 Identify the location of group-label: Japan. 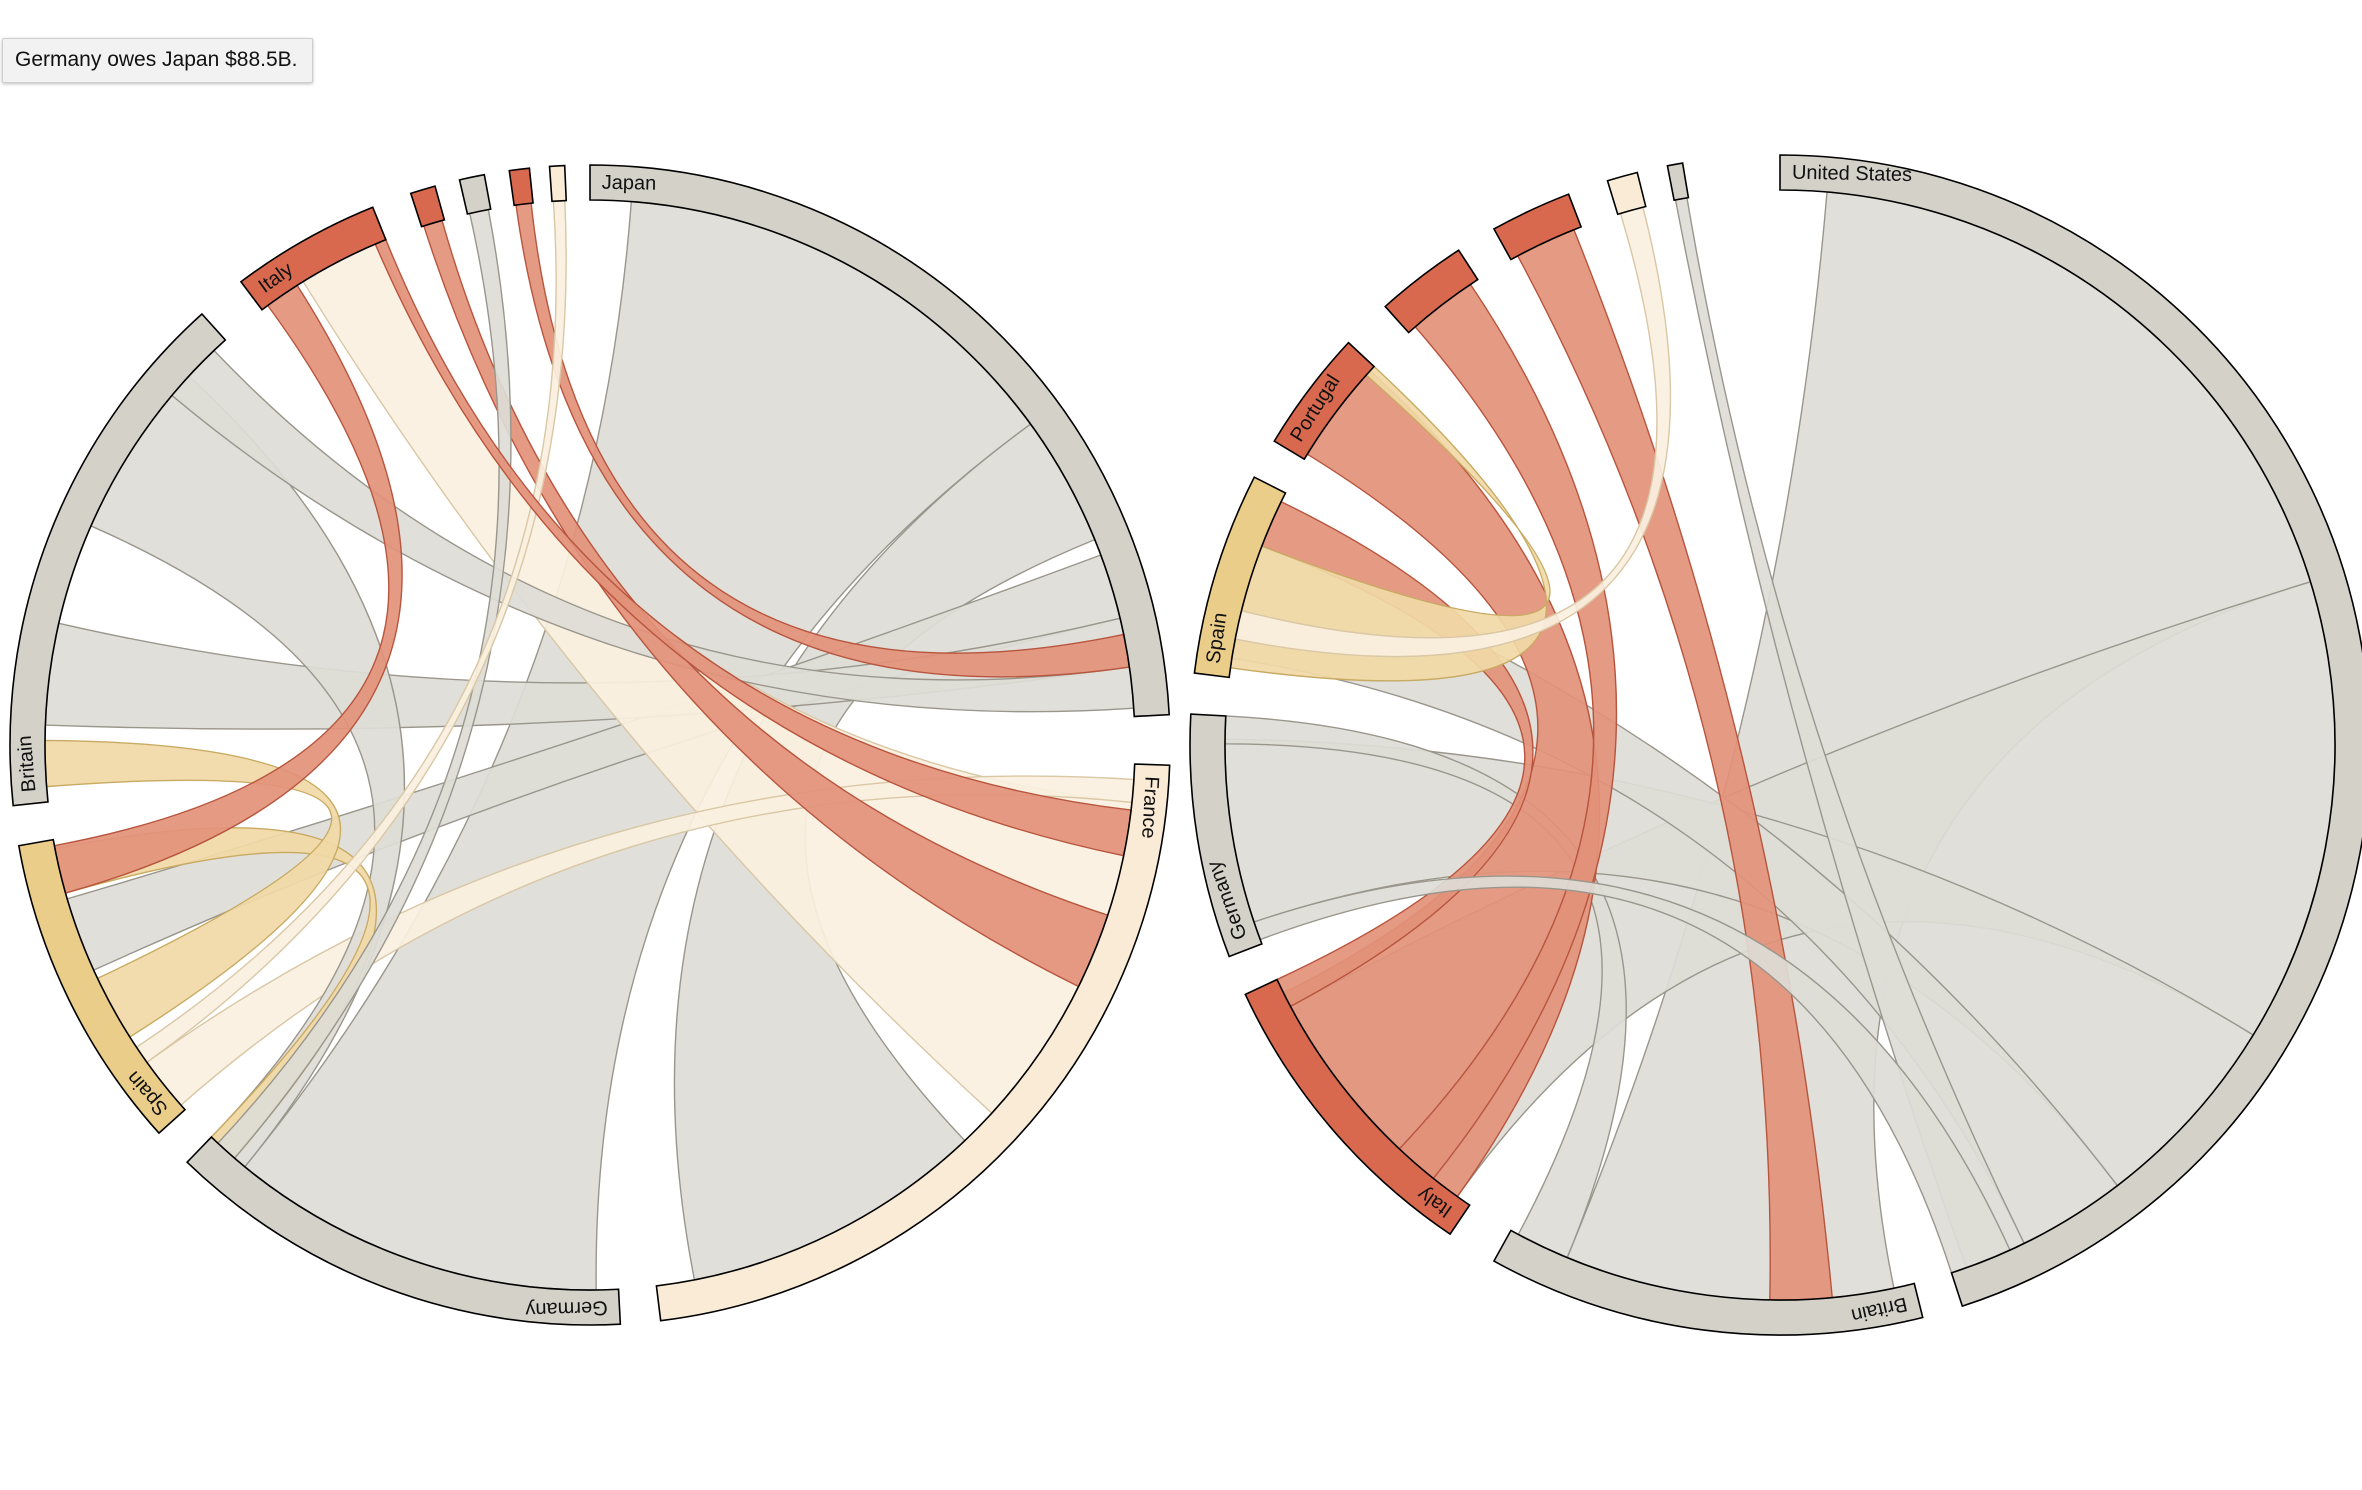
(629, 183).